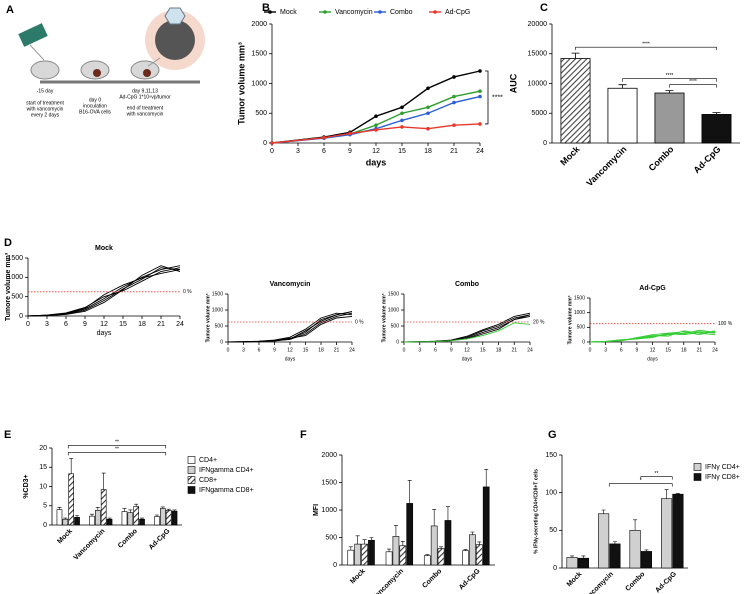 The image size is (748, 594). What do you see at coordinates (657, 474) in the screenshot?
I see `significance-label: **` at bounding box center [657, 474].